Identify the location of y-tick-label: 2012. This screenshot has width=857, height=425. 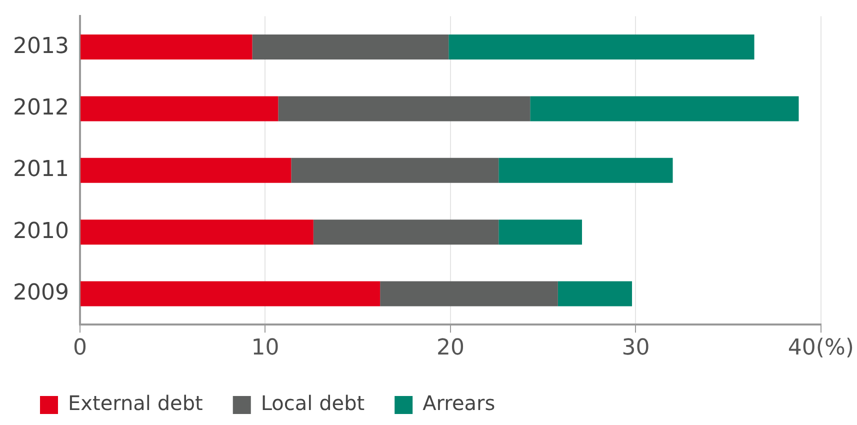
(40, 107).